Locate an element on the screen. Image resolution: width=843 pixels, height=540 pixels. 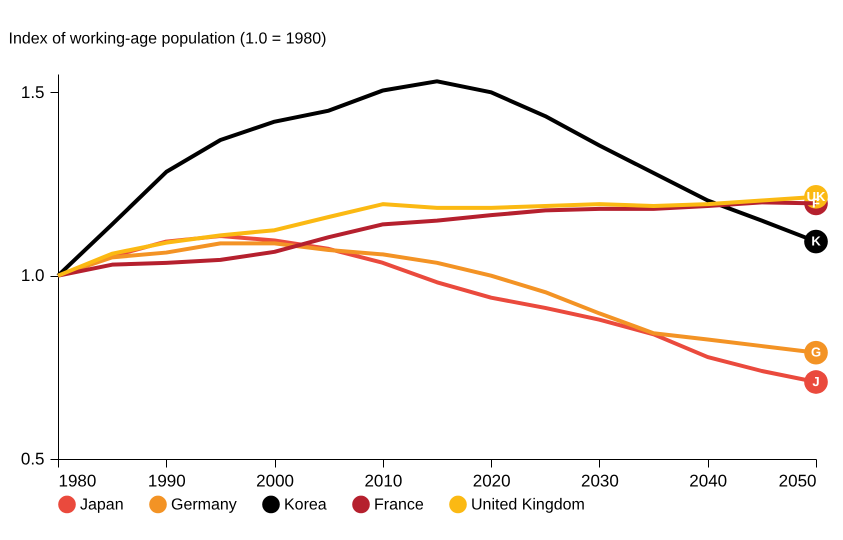
y-tick-label: 1.5 is located at coordinates (32, 92).